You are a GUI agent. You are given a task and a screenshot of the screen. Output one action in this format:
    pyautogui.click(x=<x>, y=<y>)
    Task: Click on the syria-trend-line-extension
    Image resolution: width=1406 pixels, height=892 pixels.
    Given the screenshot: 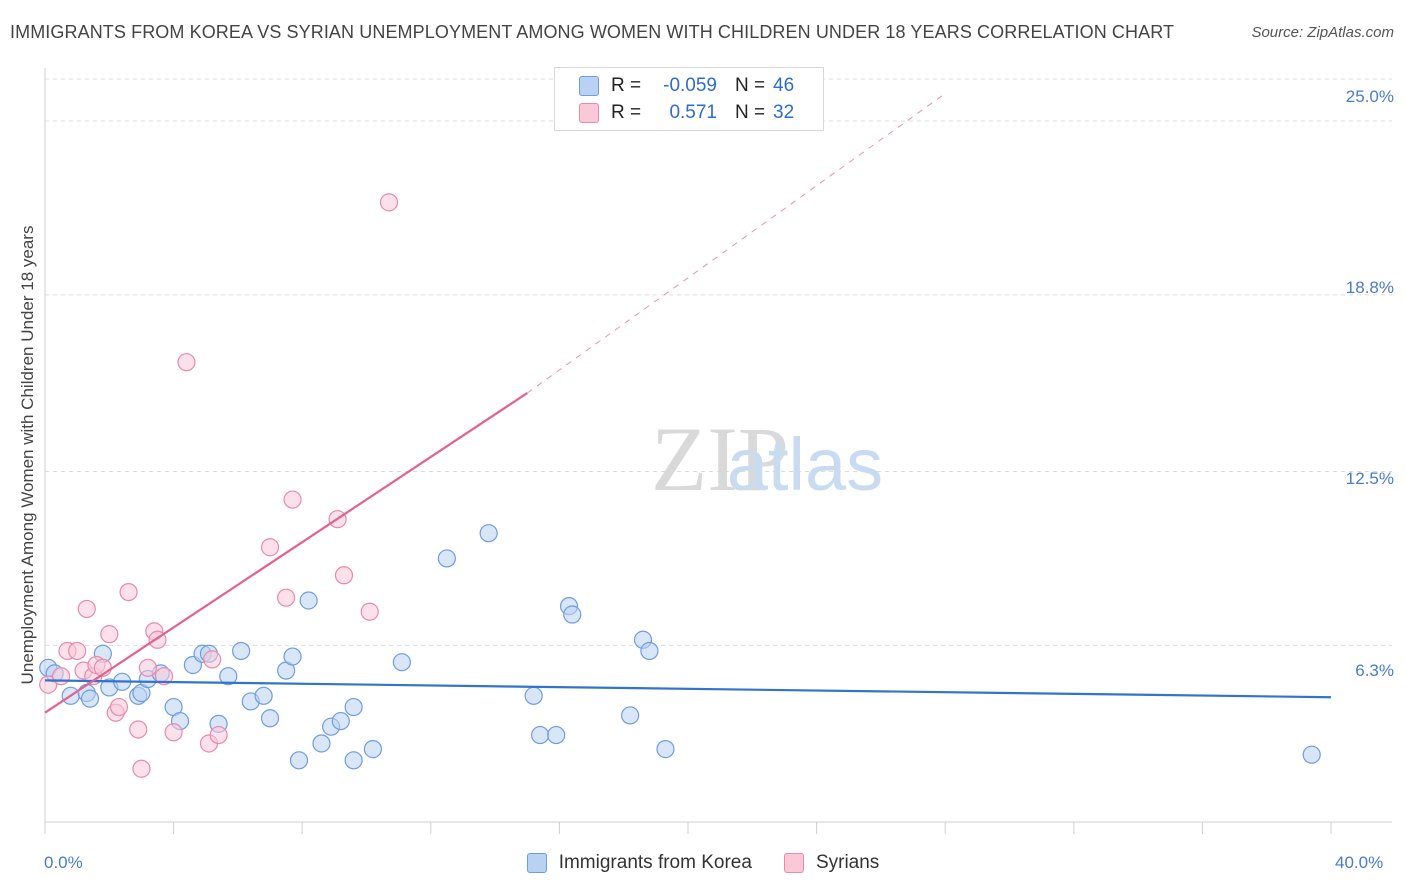 What is the action you would take?
    pyautogui.click(x=734, y=244)
    